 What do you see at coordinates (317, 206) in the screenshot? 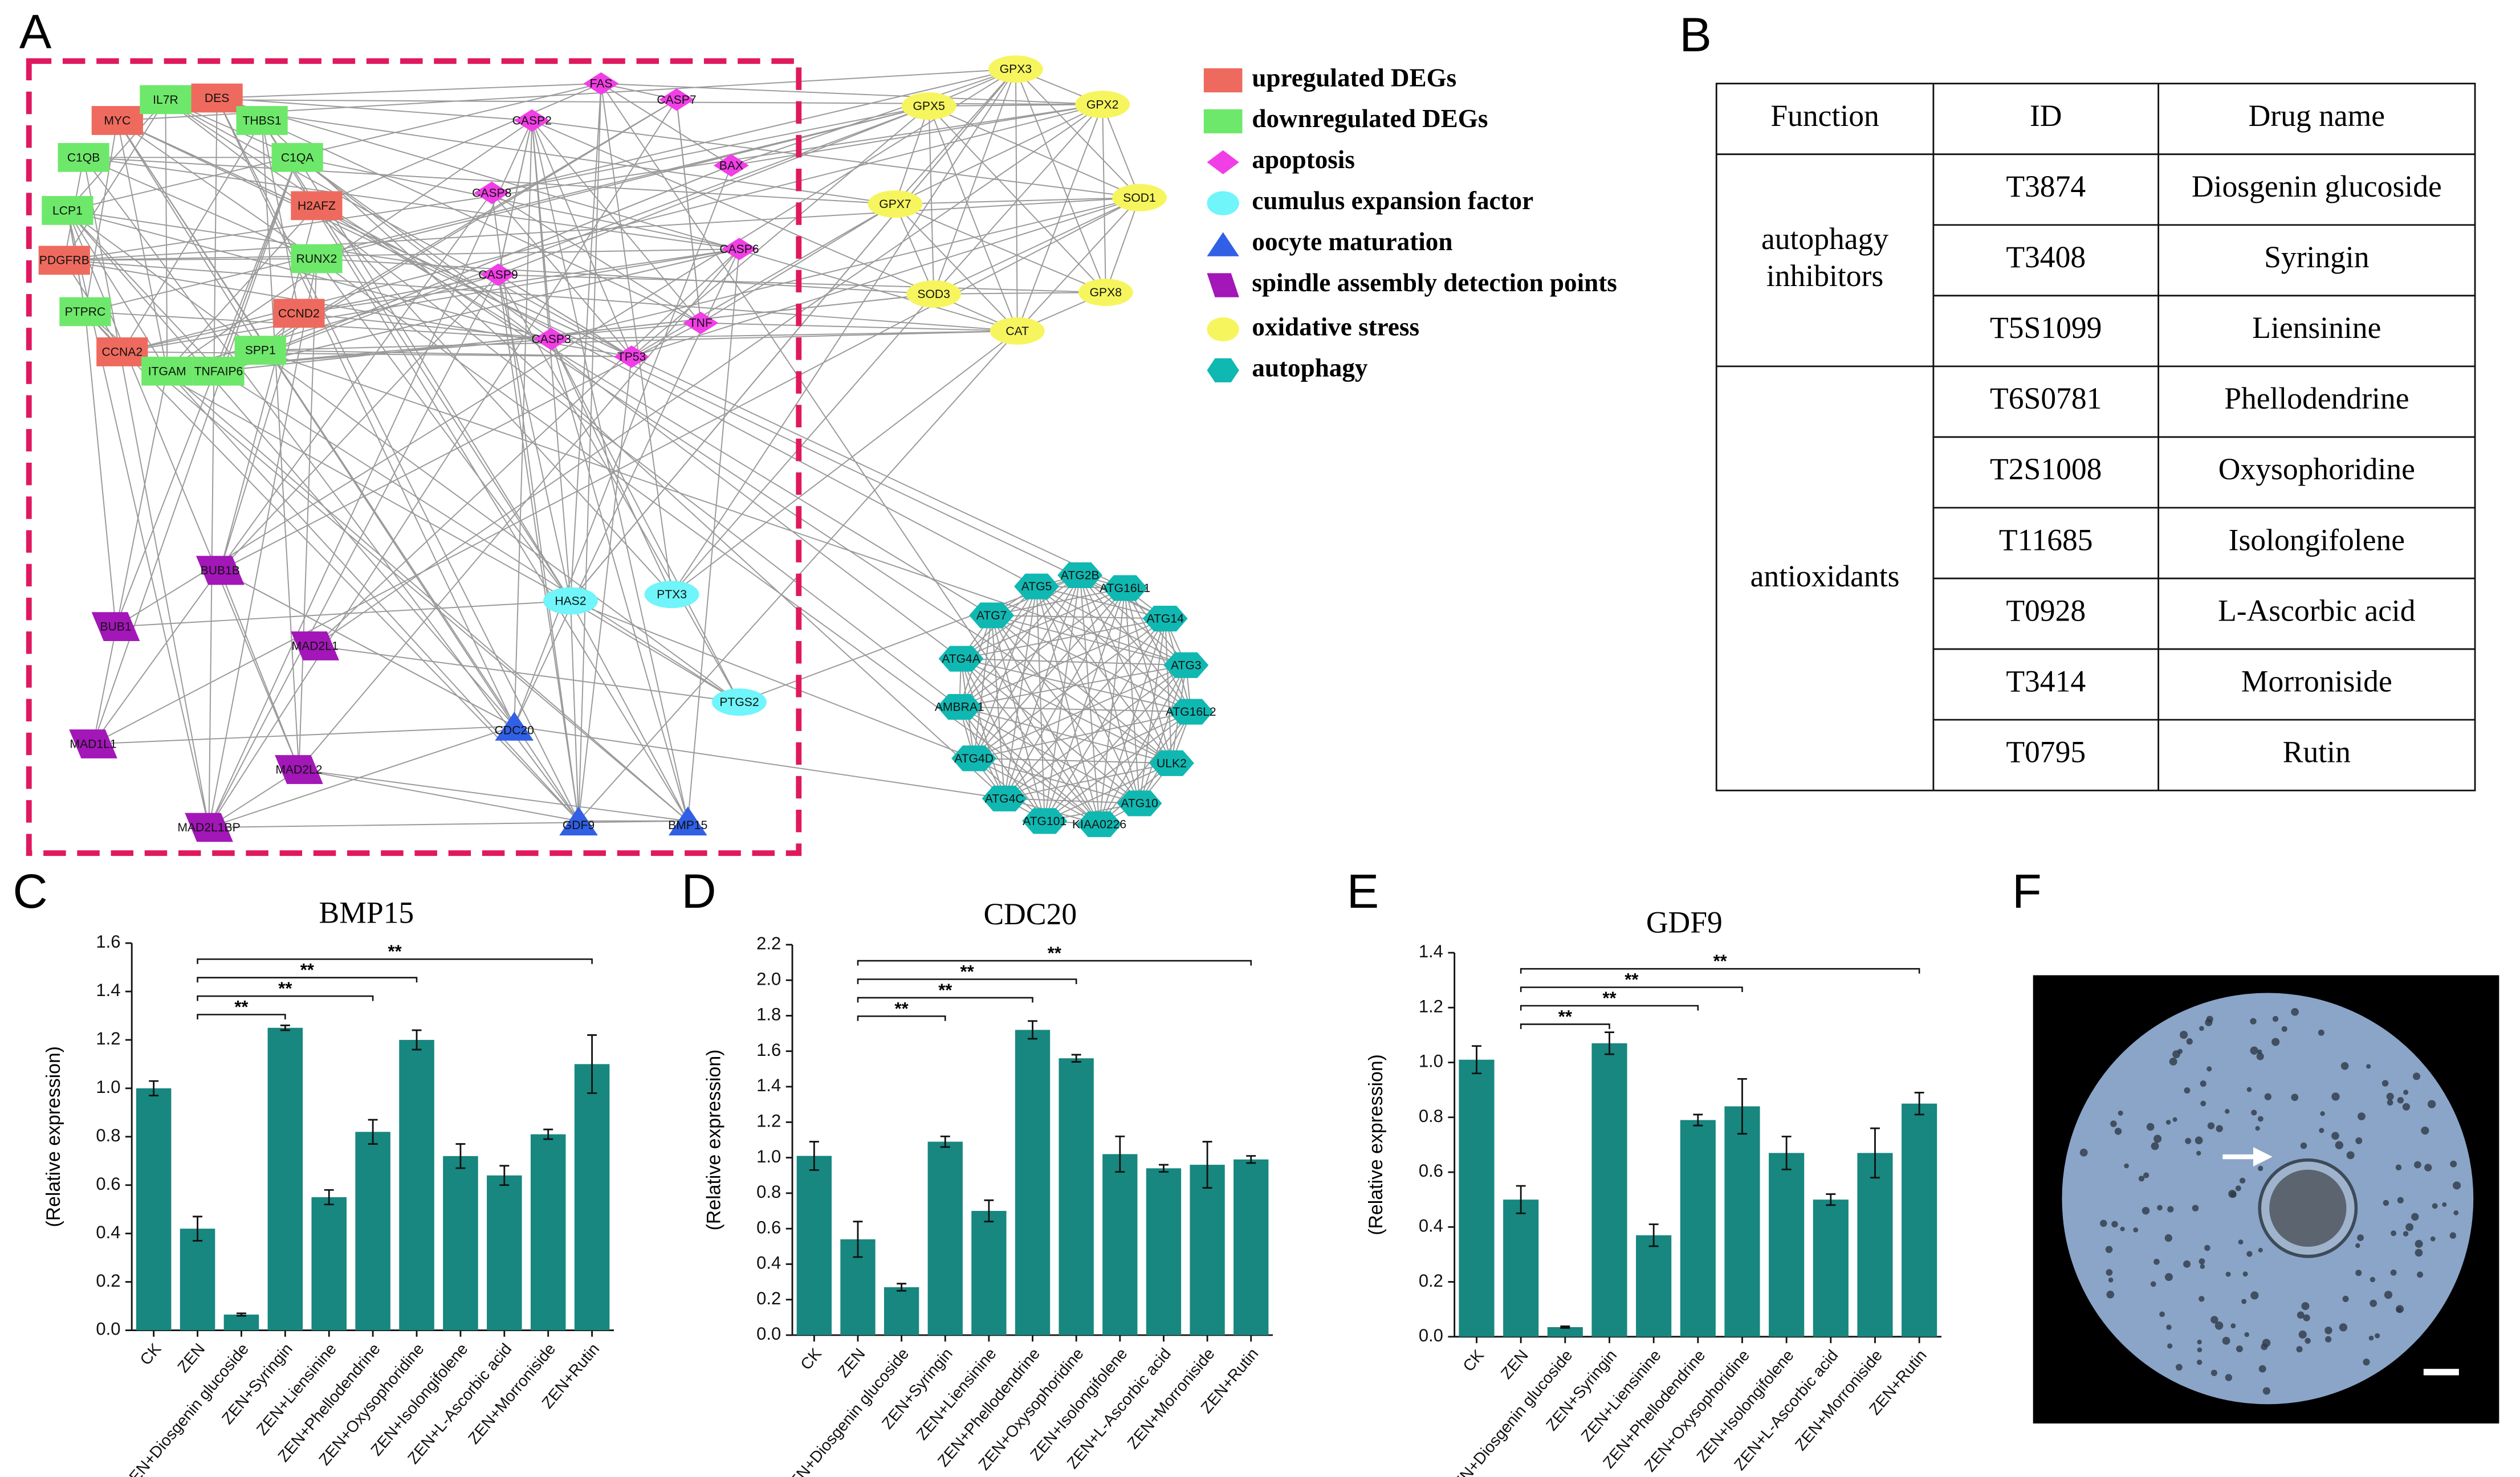
I see `node-label: H2AFZ` at bounding box center [317, 206].